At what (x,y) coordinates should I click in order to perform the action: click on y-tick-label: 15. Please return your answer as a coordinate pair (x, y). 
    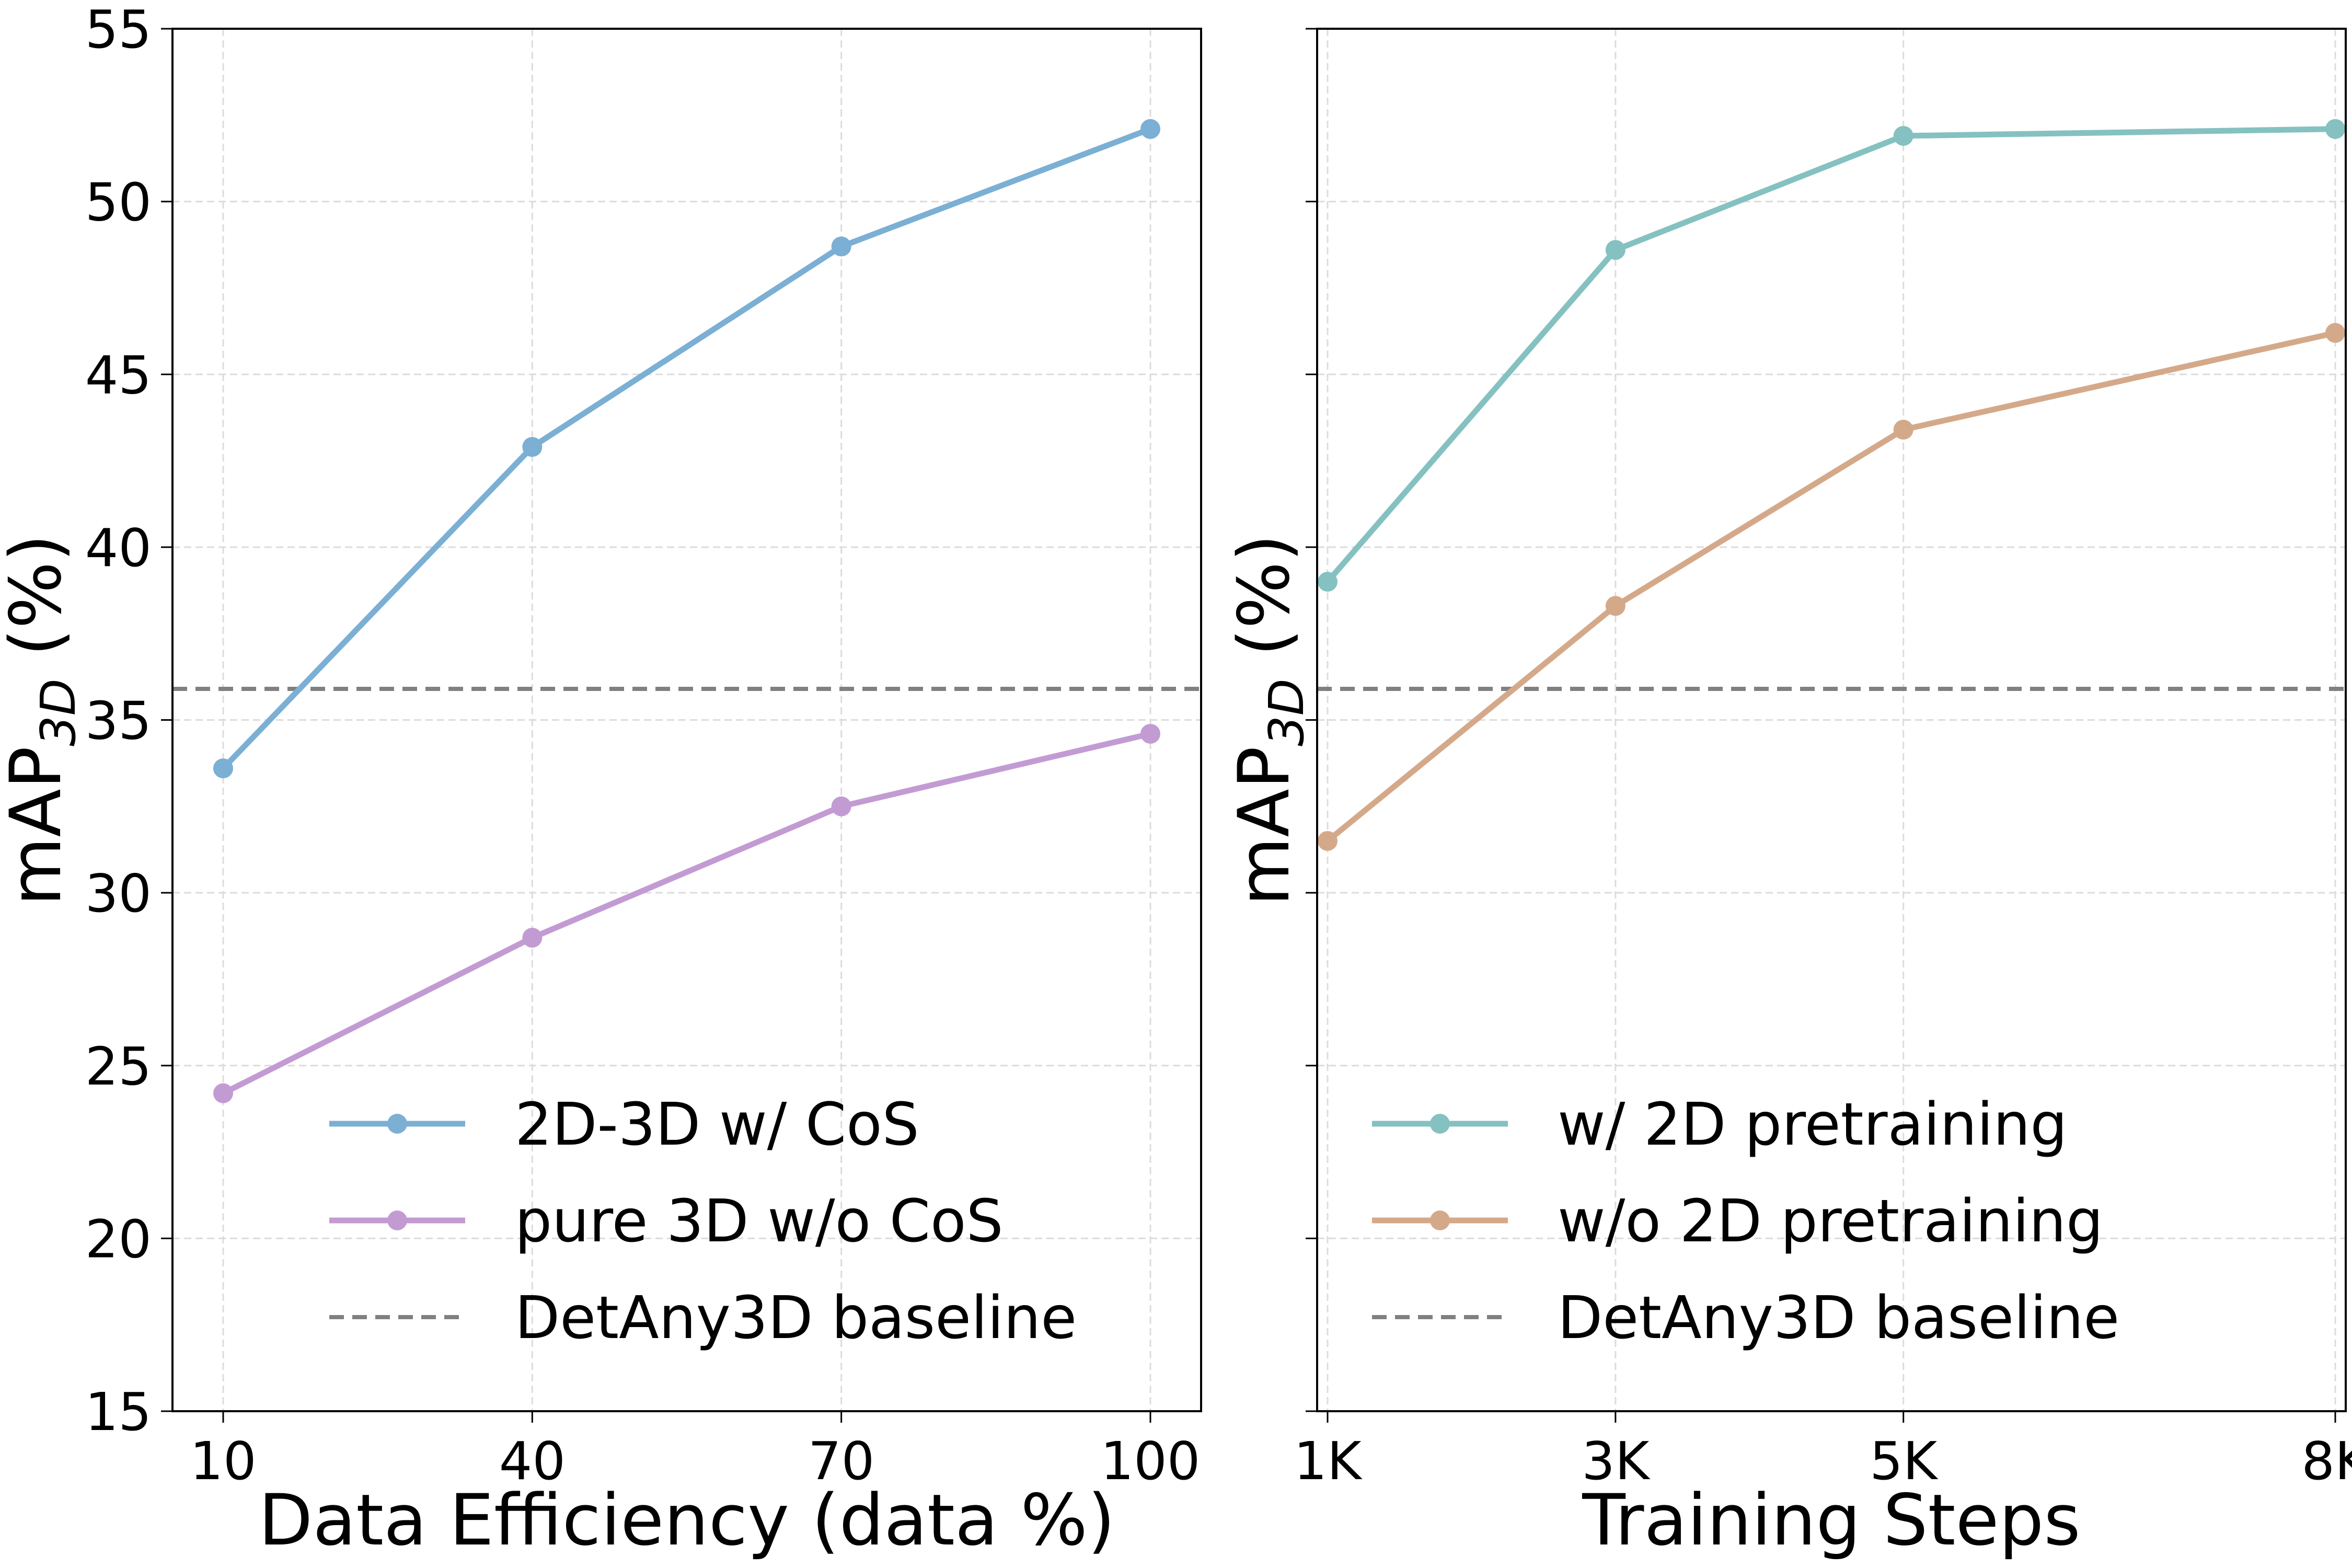
    Looking at the image, I should click on (118, 1412).